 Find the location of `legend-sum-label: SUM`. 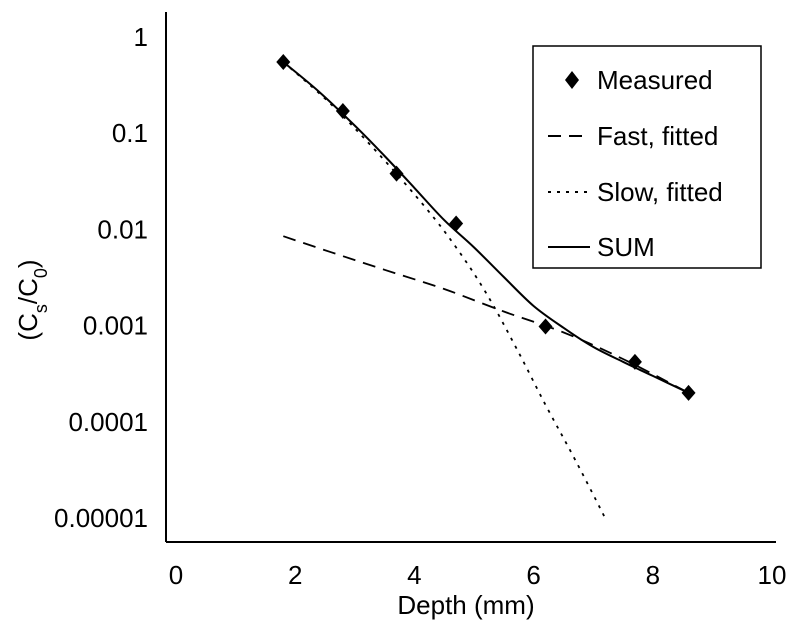

legend-sum-label: SUM is located at coordinates (626, 247).